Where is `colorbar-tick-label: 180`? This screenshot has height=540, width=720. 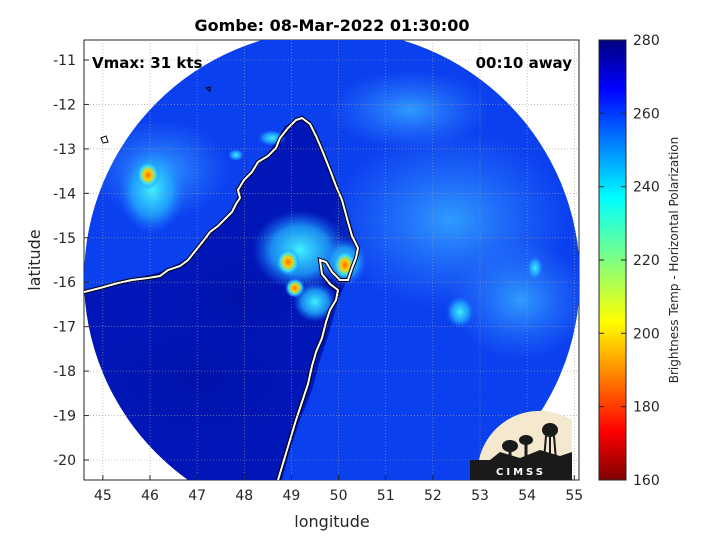 colorbar-tick-label: 180 is located at coordinates (646, 408).